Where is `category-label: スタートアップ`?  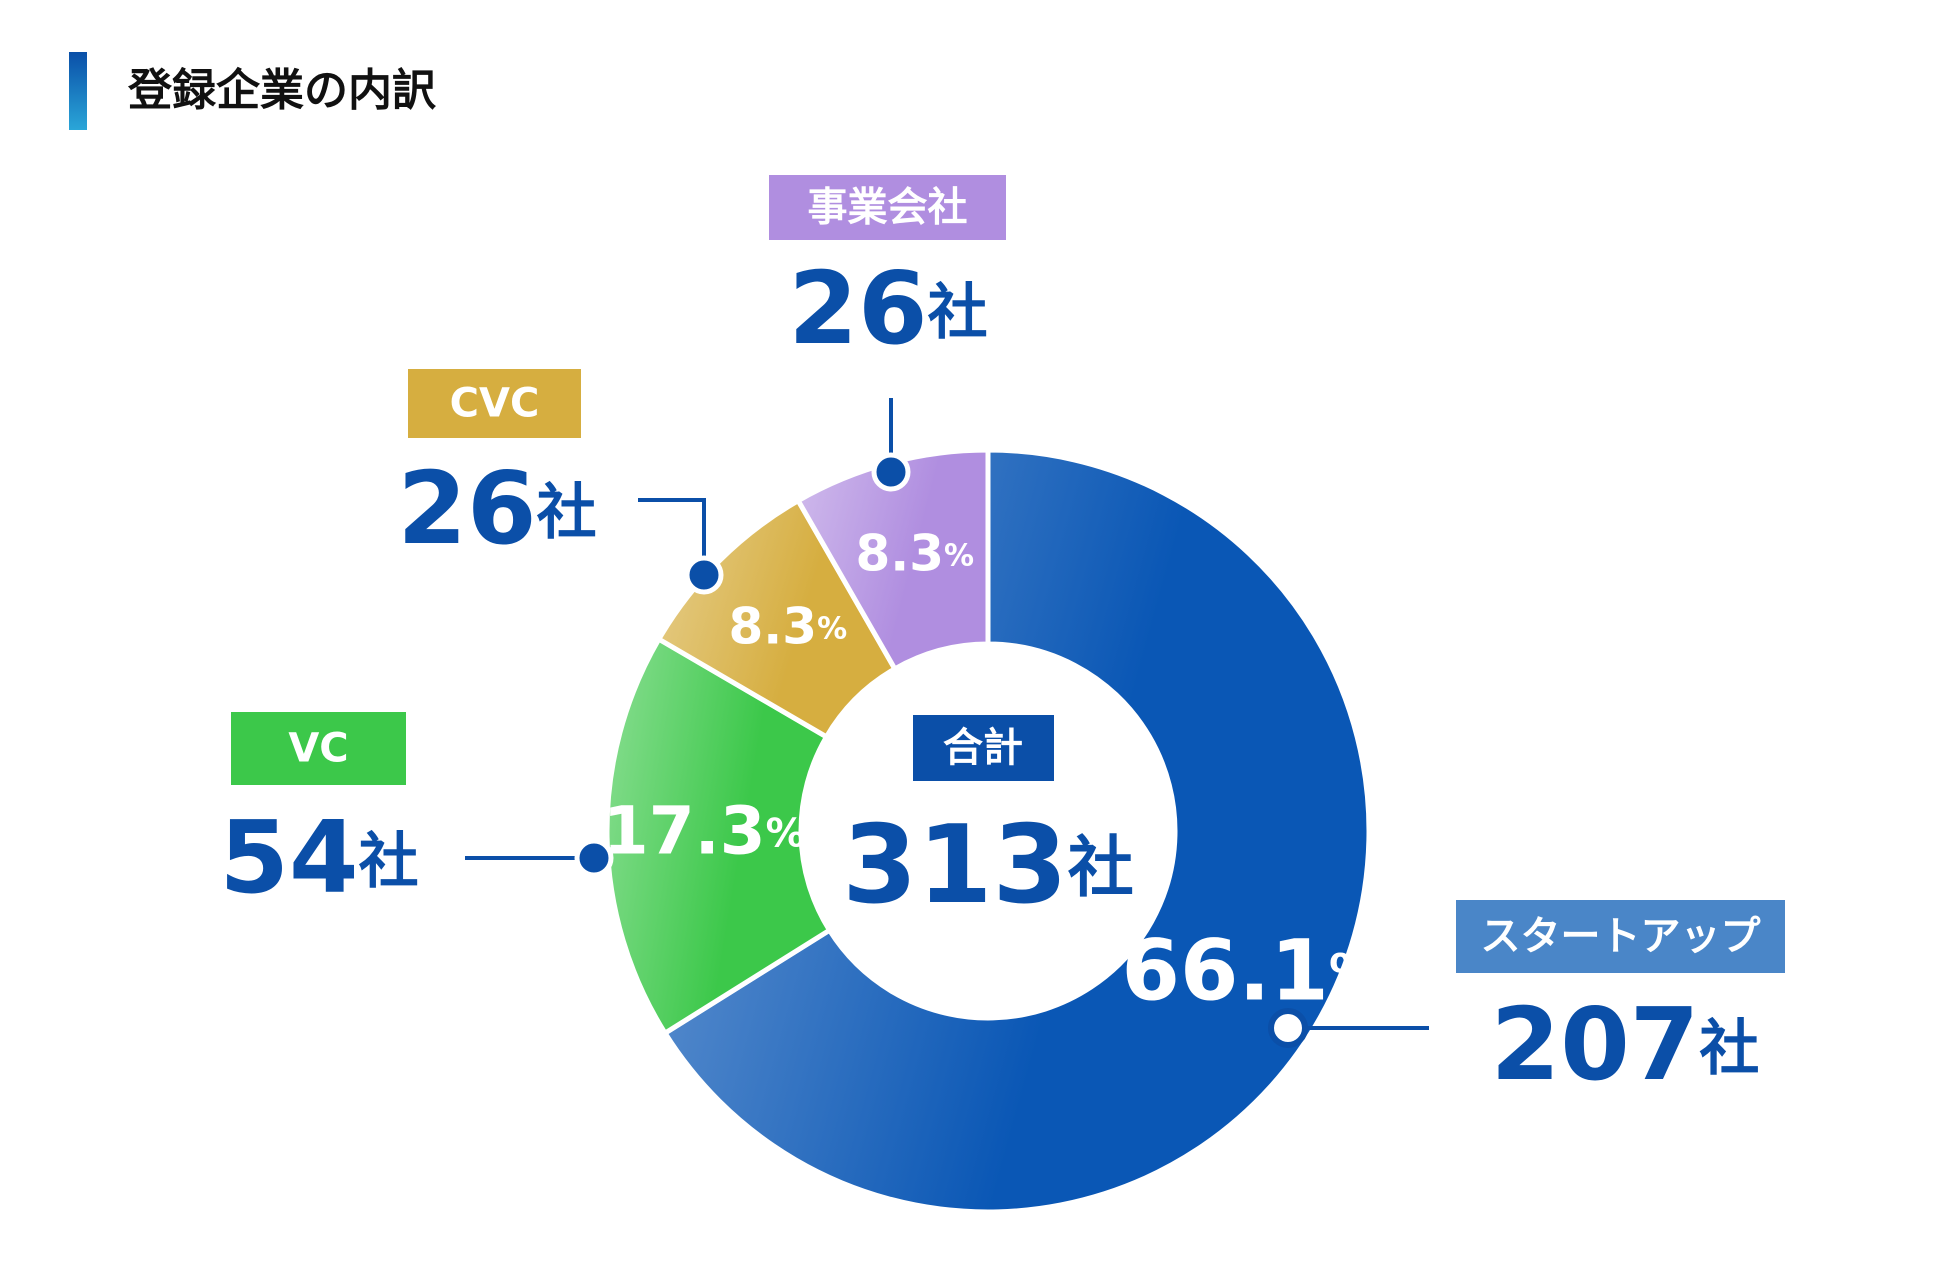 category-label: スタートアップ is located at coordinates (1621, 937).